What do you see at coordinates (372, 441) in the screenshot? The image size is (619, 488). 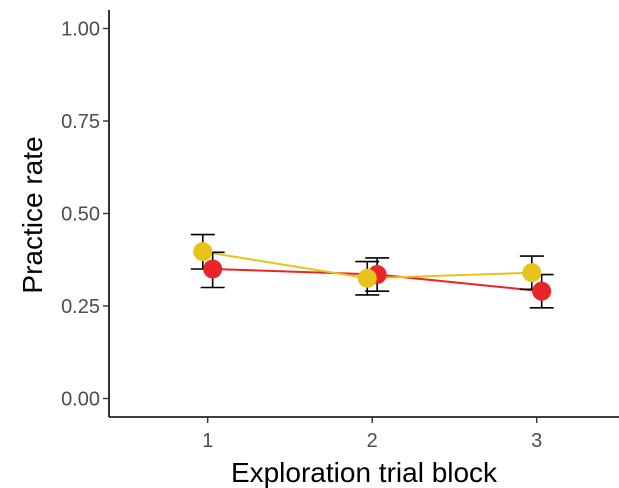 I see `x-tick-label: 2` at bounding box center [372, 441].